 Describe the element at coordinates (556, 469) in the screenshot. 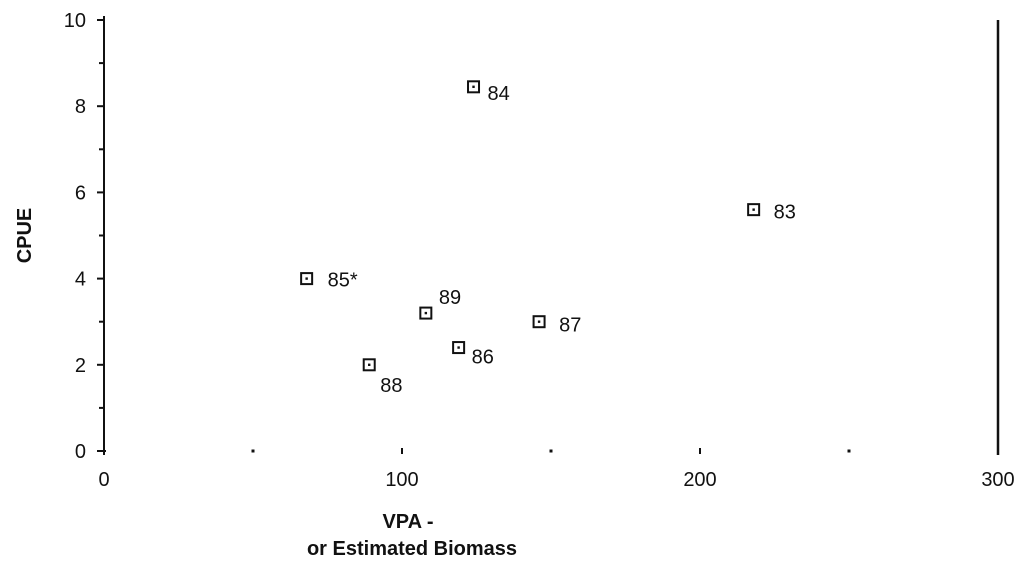

I see `x-ticks-group: 0 100 200 300` at that location.